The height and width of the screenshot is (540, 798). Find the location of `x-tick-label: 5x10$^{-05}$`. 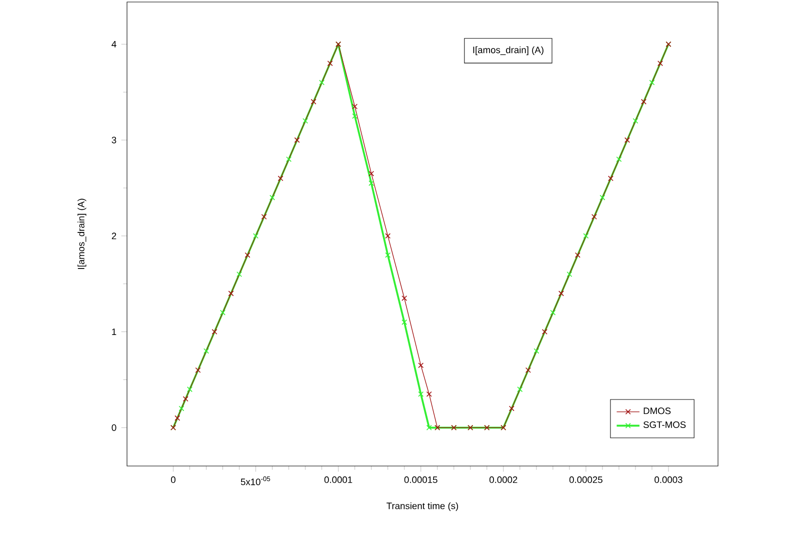

x-tick-label: 5x10$^{-05}$ is located at coordinates (255, 481).